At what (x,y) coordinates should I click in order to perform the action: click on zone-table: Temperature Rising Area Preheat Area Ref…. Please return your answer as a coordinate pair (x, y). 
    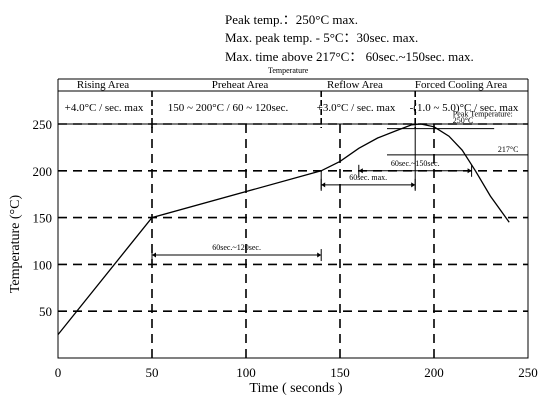
    Looking at the image, I should click on (293, 95).